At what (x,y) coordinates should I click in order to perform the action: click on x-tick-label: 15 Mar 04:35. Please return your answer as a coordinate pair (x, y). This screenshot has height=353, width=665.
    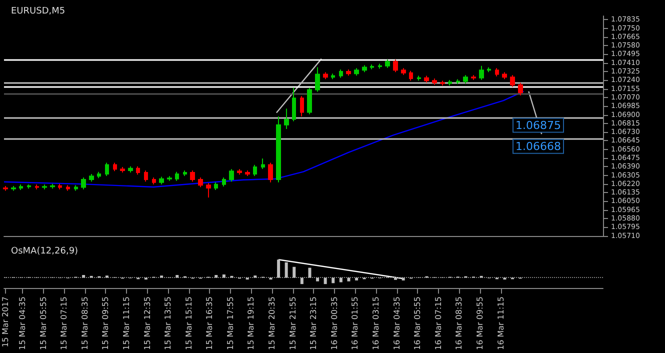
    Looking at the image, I should click on (22, 323).